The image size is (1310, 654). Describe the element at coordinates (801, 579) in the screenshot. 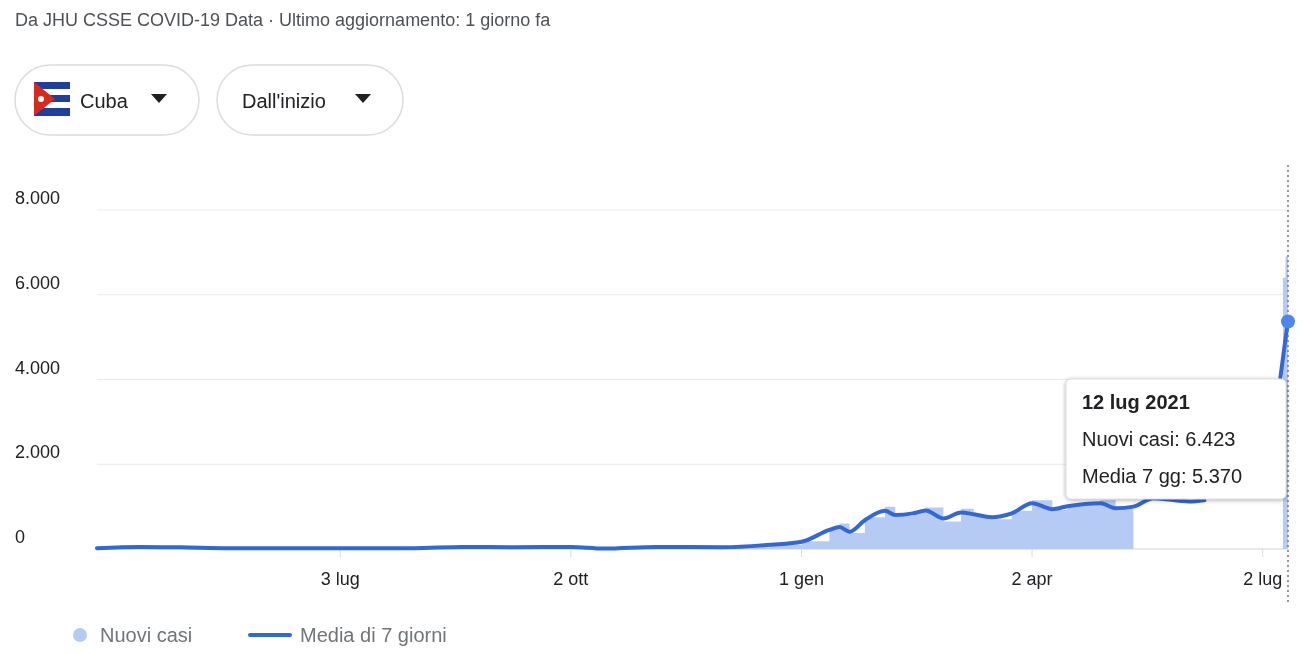

I see `x-tick-label: 1 gen` at that location.